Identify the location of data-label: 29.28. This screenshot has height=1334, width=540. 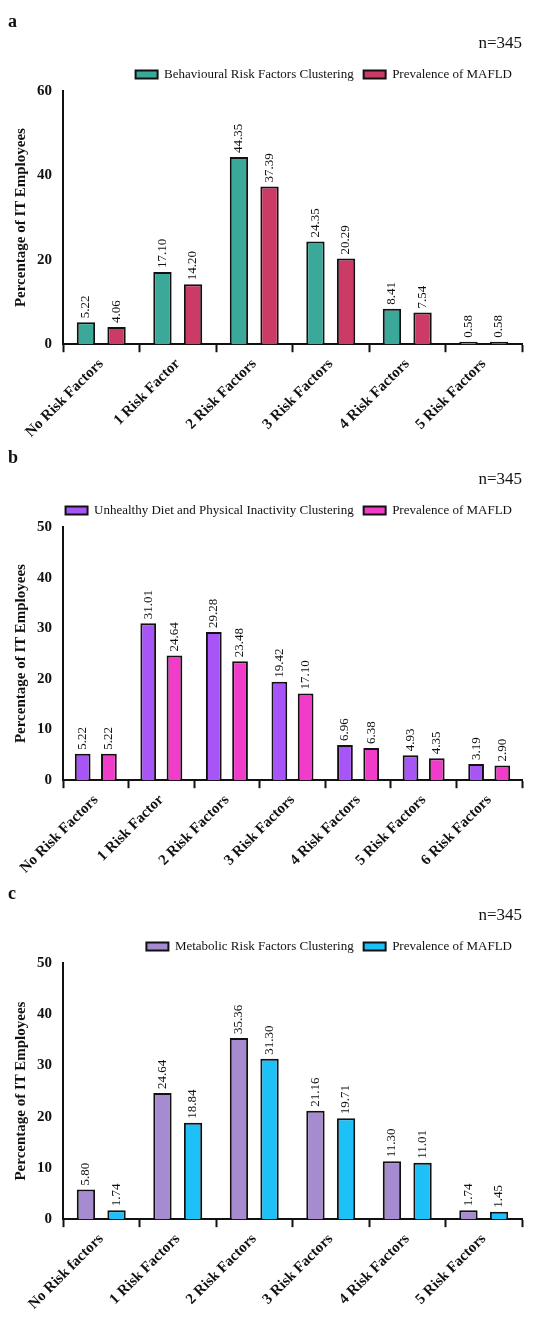
(213, 613).